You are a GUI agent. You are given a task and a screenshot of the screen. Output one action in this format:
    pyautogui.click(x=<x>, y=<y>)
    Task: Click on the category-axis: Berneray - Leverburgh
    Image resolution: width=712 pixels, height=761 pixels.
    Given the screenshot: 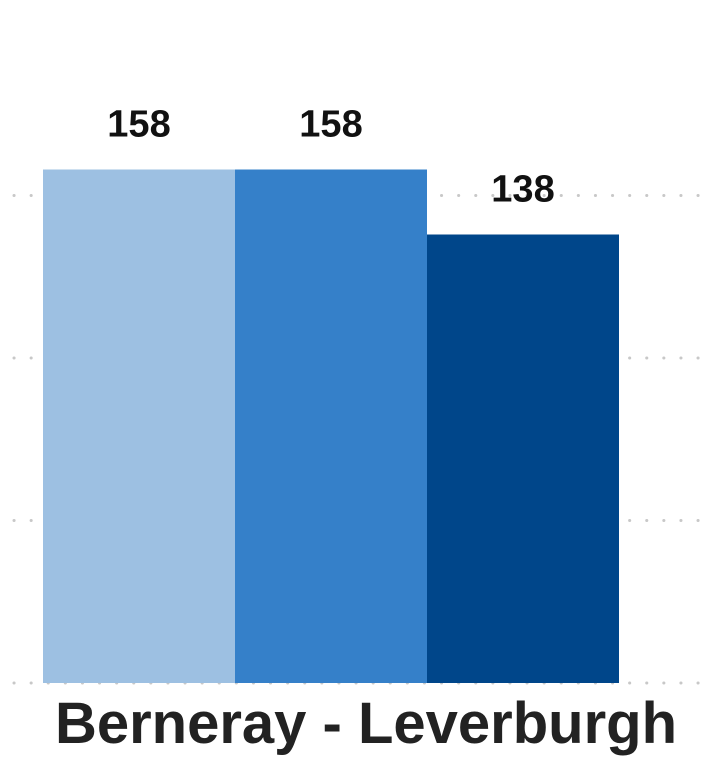 What is the action you would take?
    pyautogui.click(x=366, y=723)
    